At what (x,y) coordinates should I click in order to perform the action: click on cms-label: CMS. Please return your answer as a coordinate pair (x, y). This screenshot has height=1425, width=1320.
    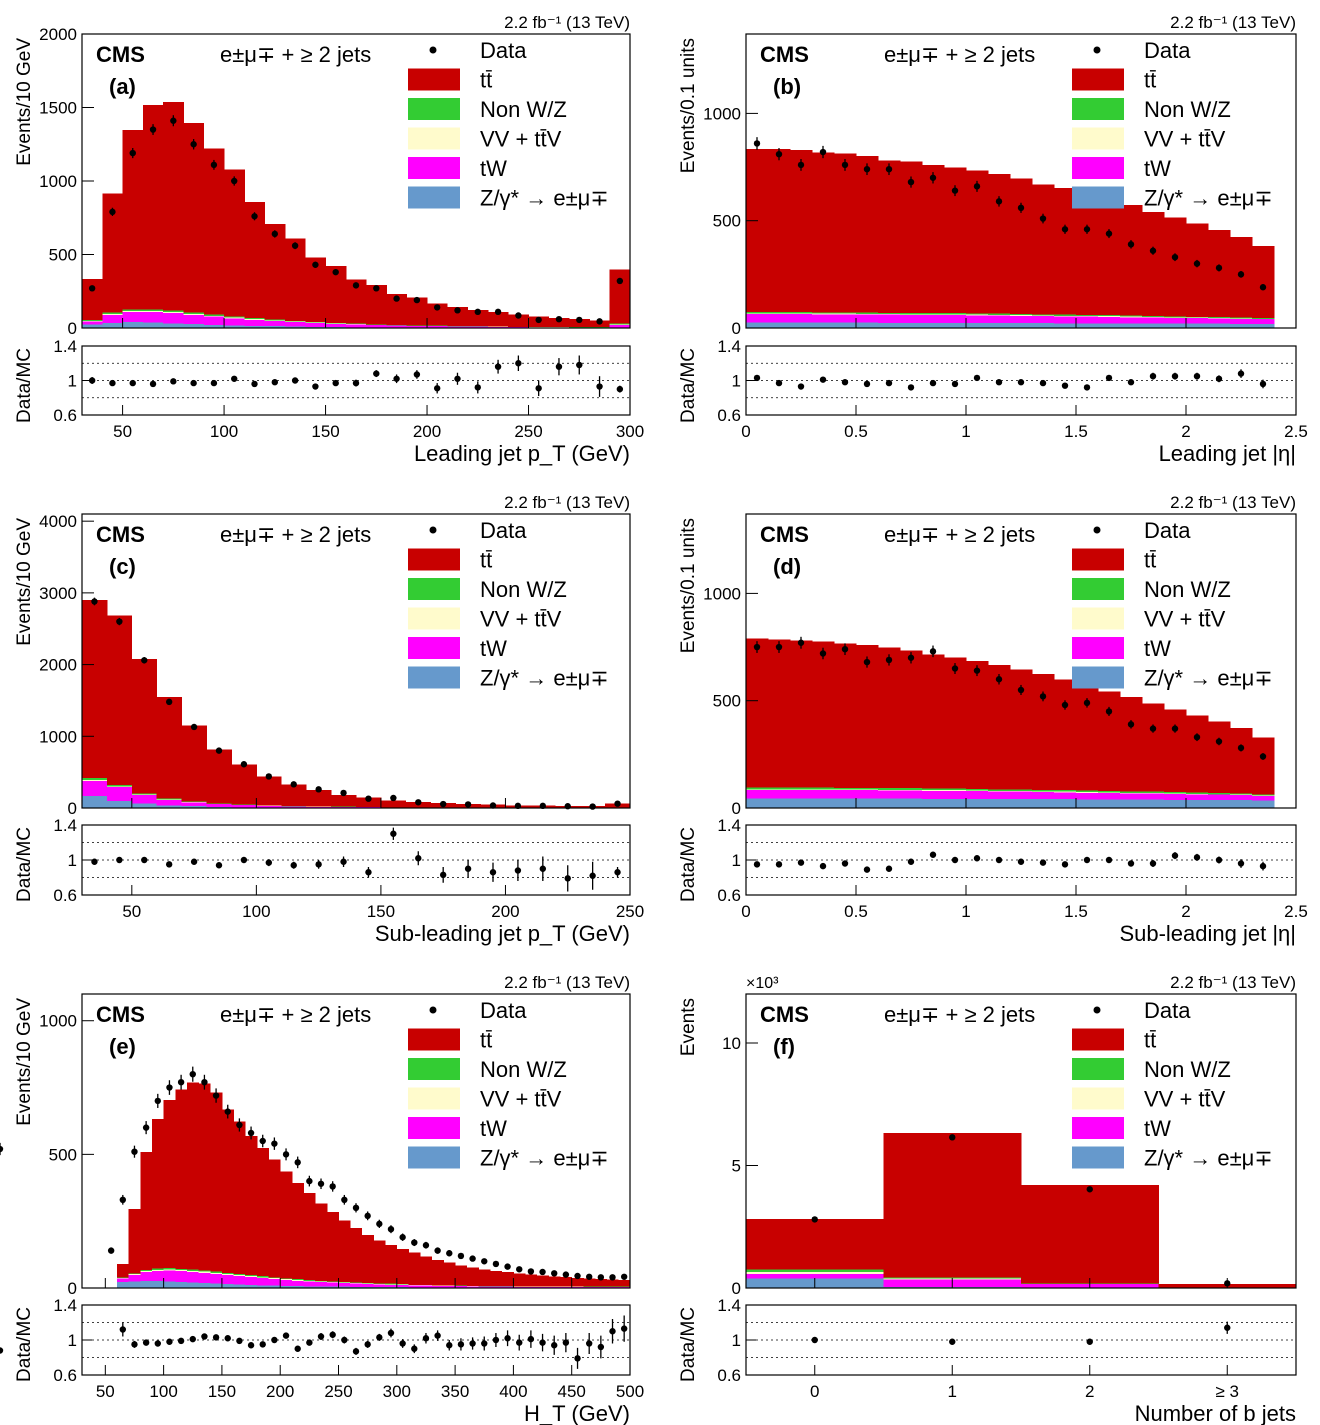
    Looking at the image, I should click on (784, 1014).